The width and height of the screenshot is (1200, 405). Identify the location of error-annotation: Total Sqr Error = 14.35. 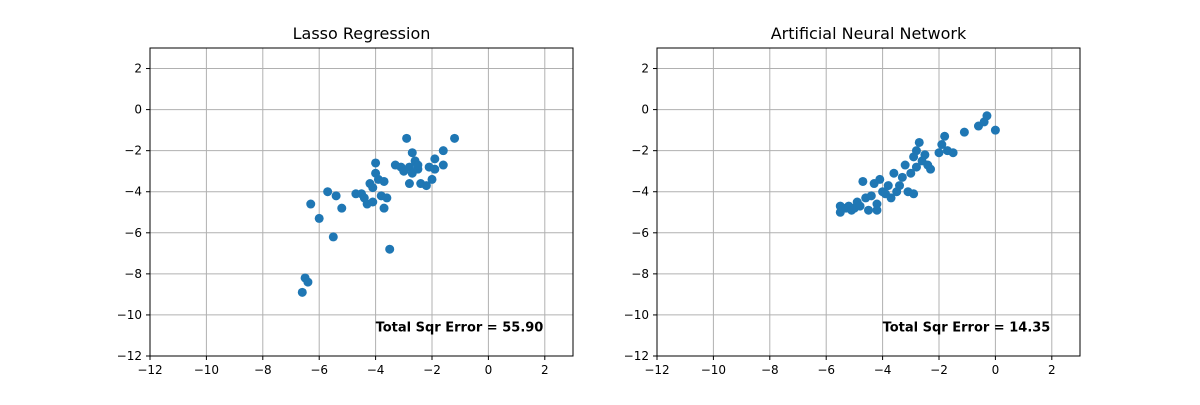
(967, 327).